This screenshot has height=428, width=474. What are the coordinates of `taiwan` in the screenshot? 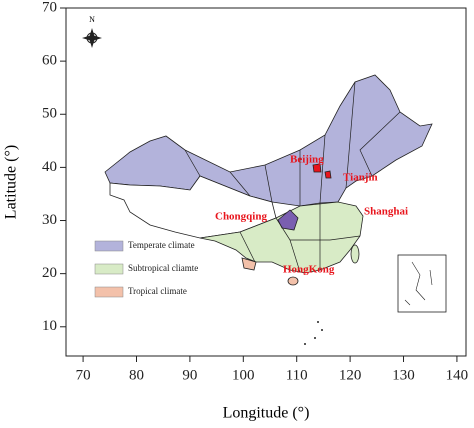 It's located at (355, 254).